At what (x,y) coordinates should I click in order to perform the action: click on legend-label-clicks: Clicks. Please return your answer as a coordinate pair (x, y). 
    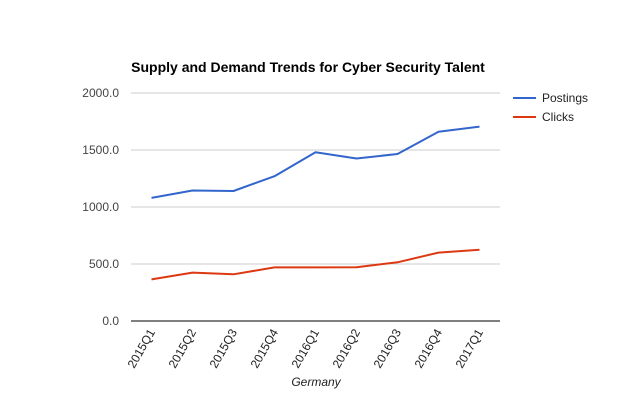
    Looking at the image, I should click on (558, 117).